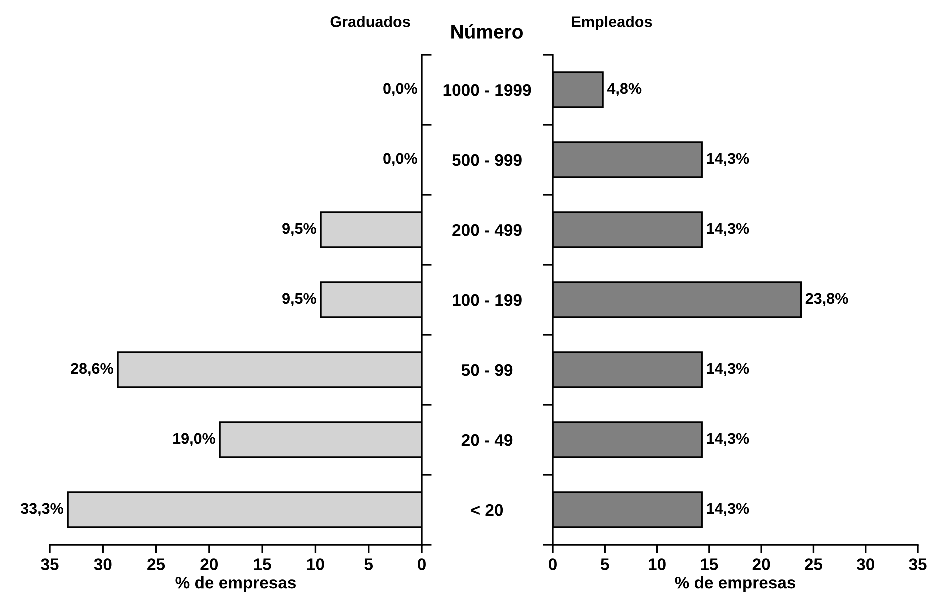  I want to click on y-tick-label: 200 - 499, so click(487, 230).